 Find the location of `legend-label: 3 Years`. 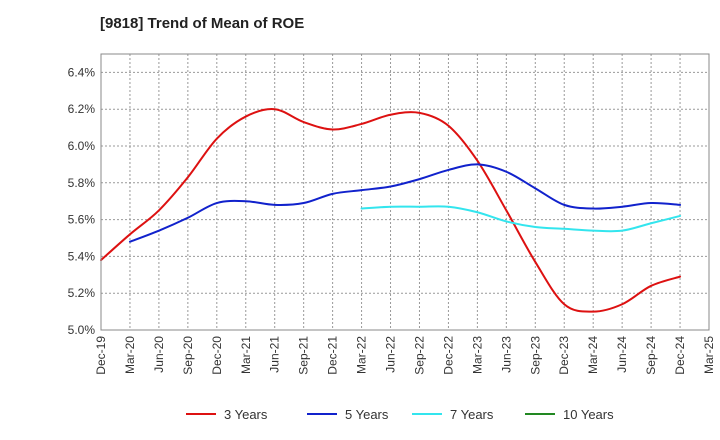

legend-label: 3 Years is located at coordinates (246, 414).